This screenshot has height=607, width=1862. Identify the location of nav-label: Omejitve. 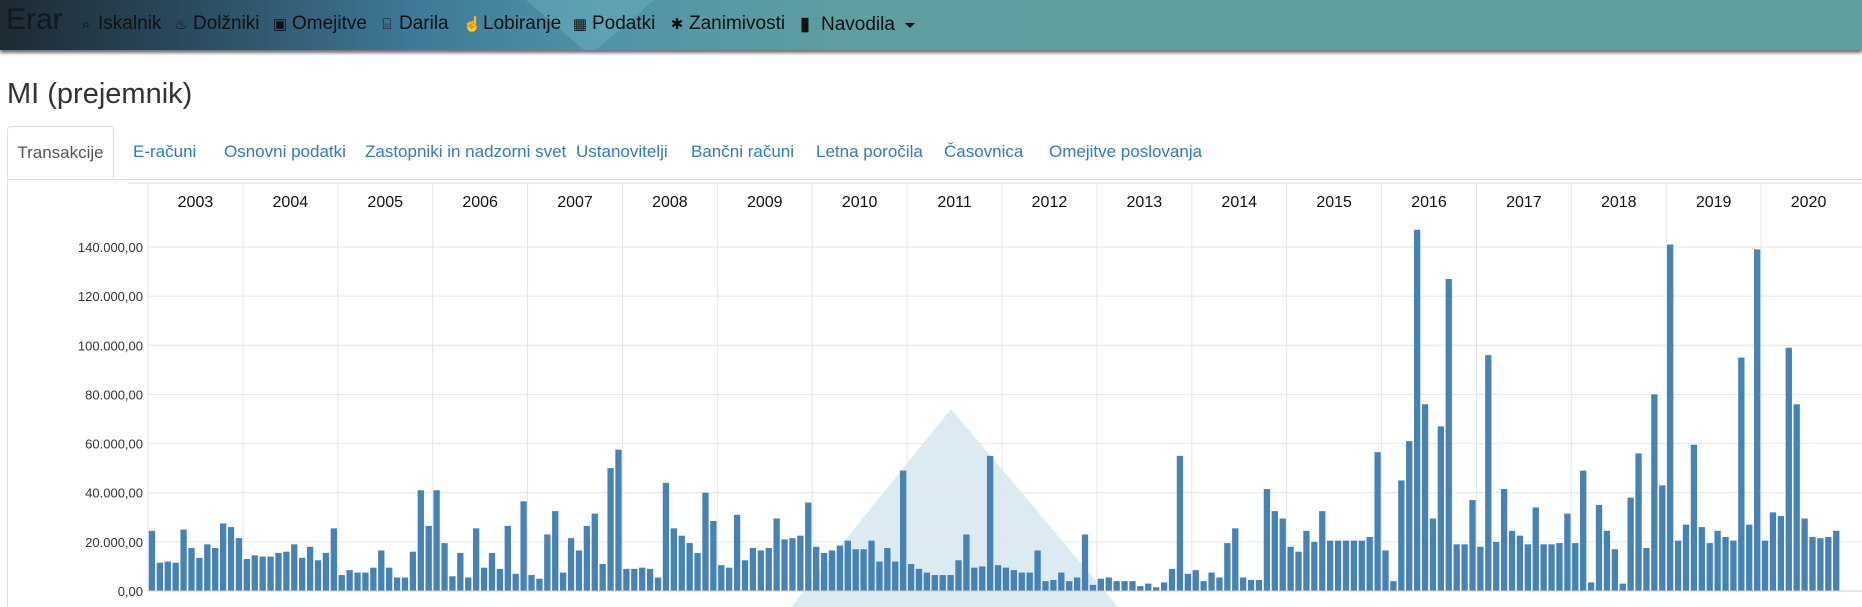
(329, 23).